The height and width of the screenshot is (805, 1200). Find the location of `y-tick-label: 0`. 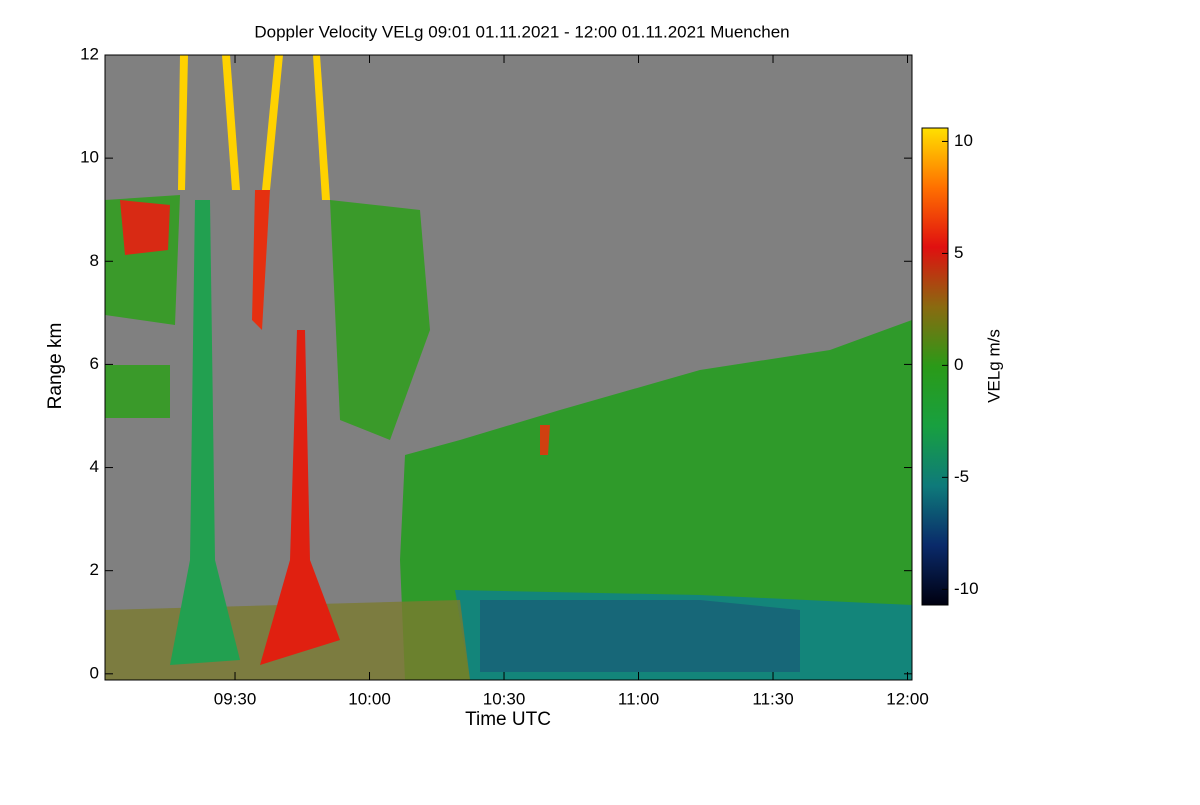

y-tick-label: 0 is located at coordinates (94, 672).